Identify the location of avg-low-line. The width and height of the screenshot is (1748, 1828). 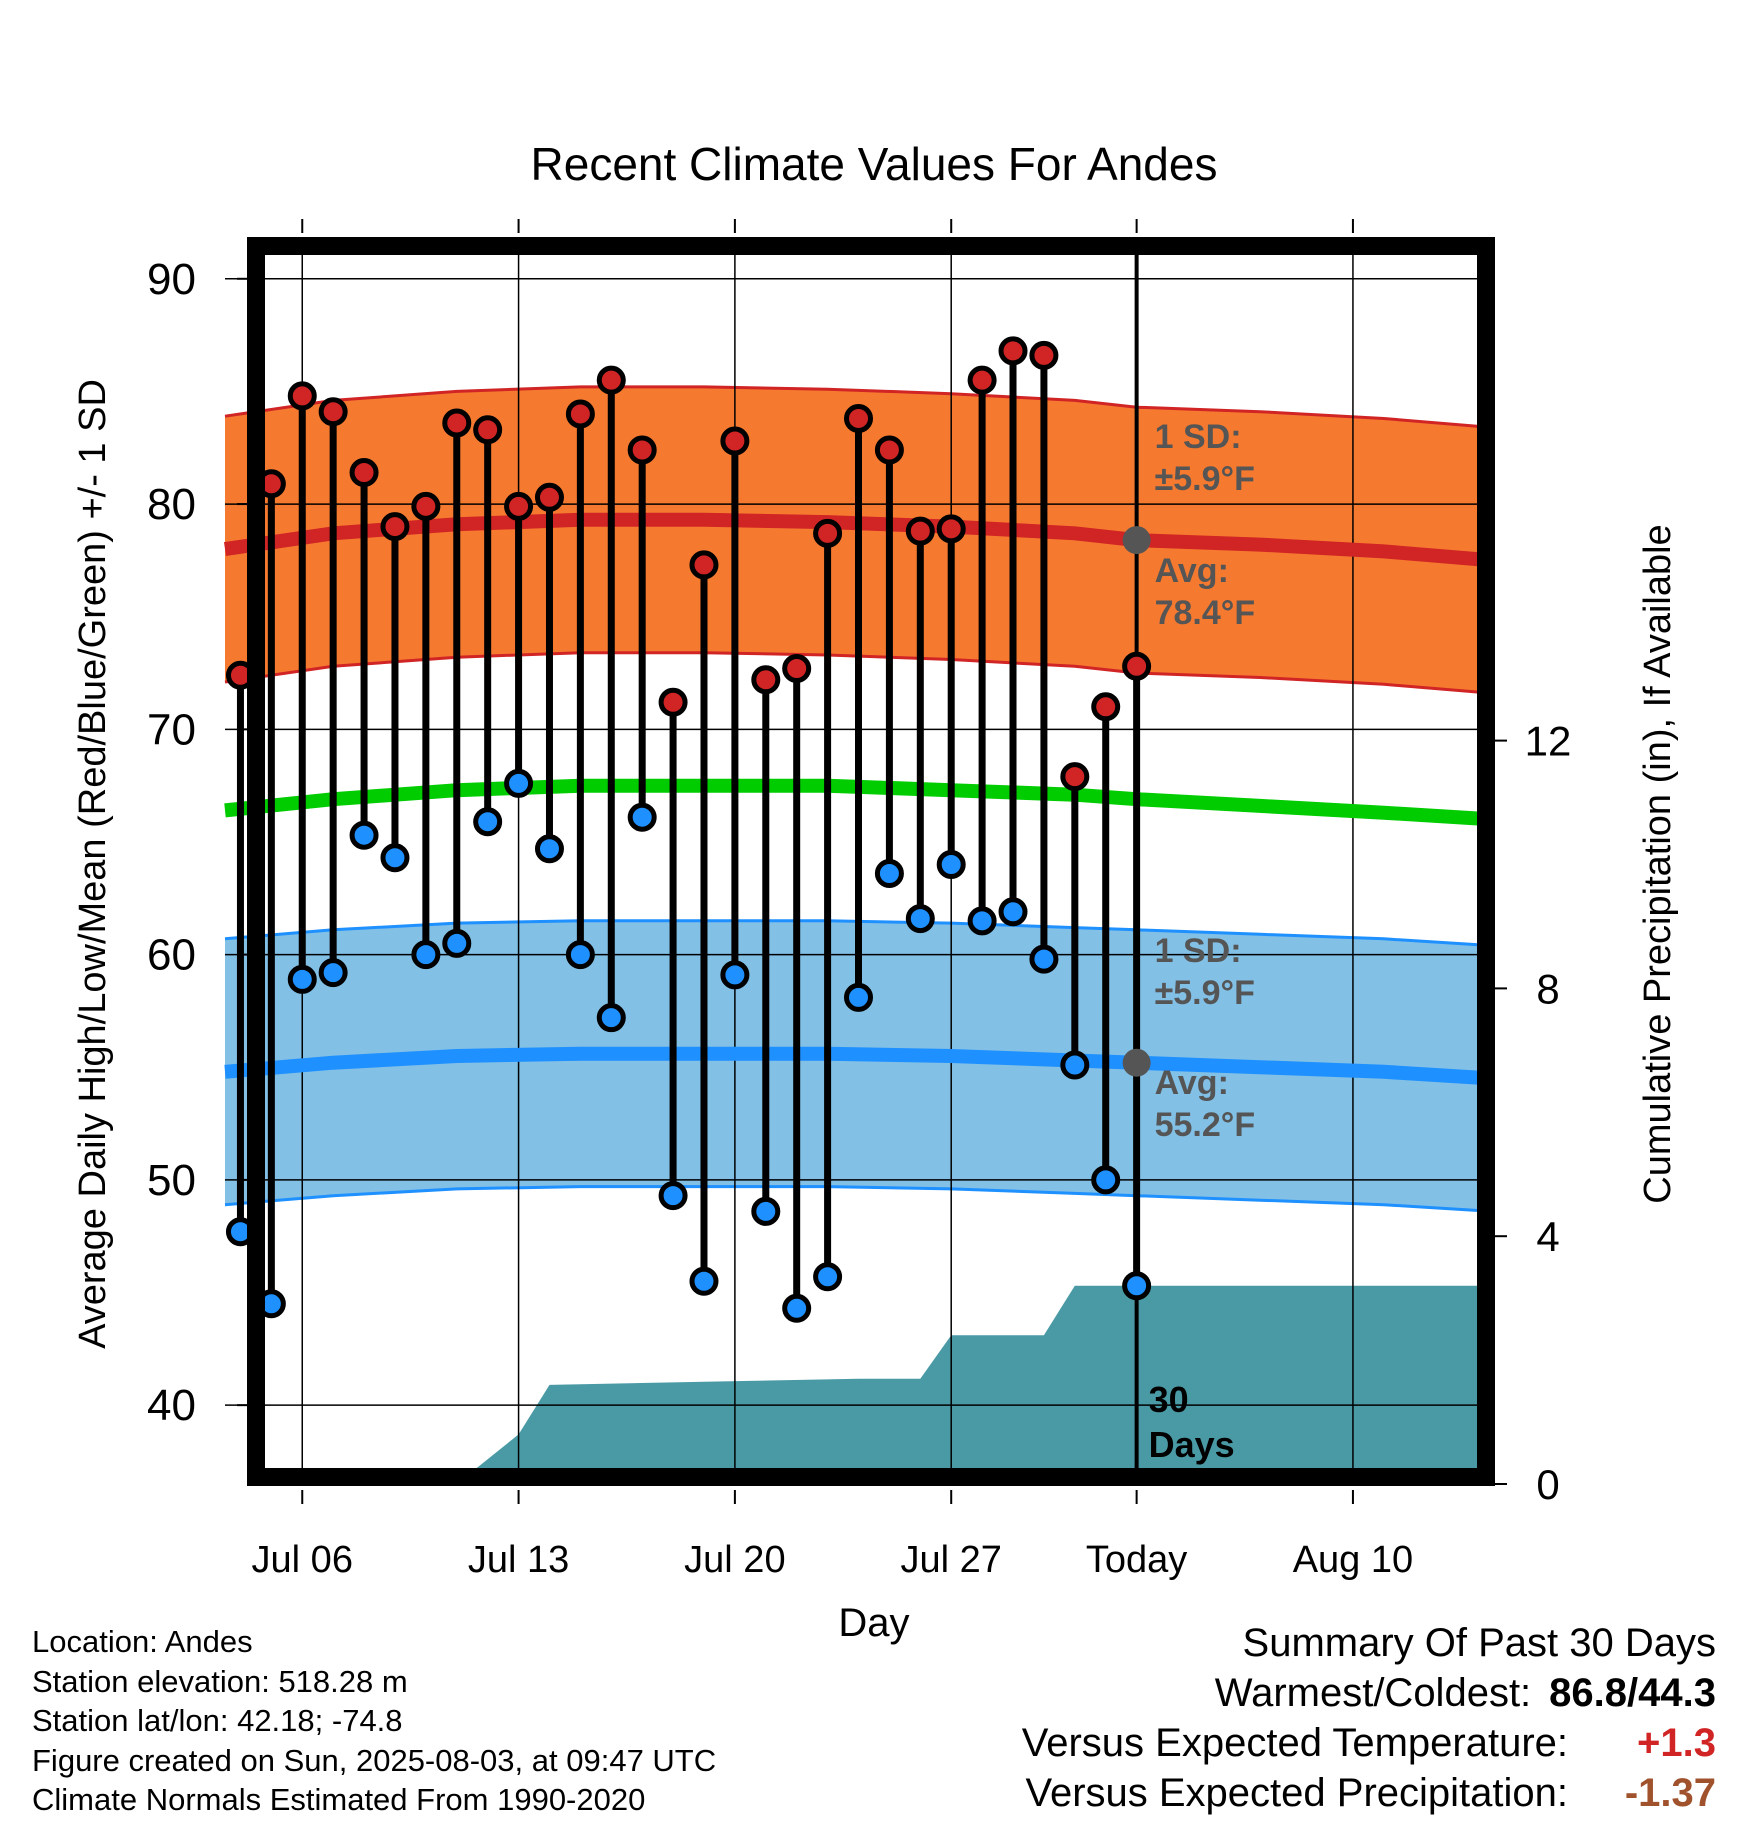
(858, 1066).